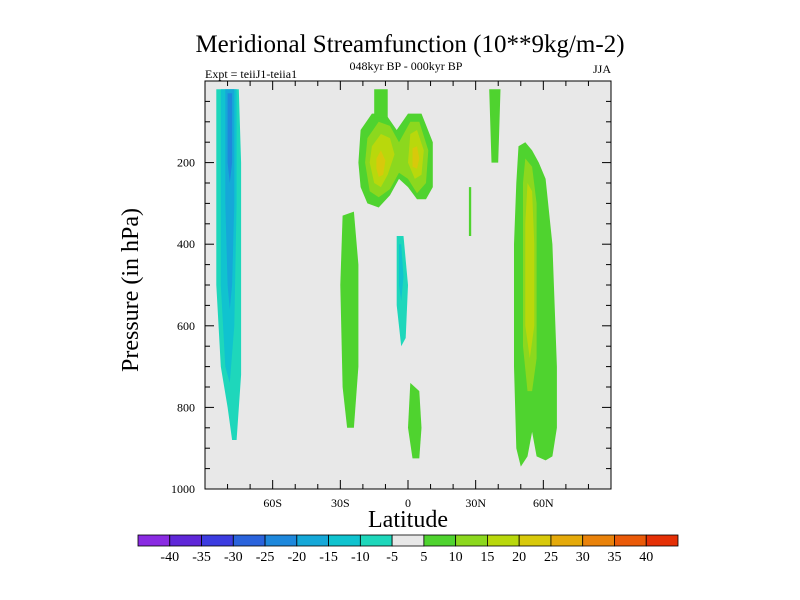 This screenshot has width=800, height=600. Describe the element at coordinates (401, 273) in the screenshot. I see `contour-region-eq-core` at that location.